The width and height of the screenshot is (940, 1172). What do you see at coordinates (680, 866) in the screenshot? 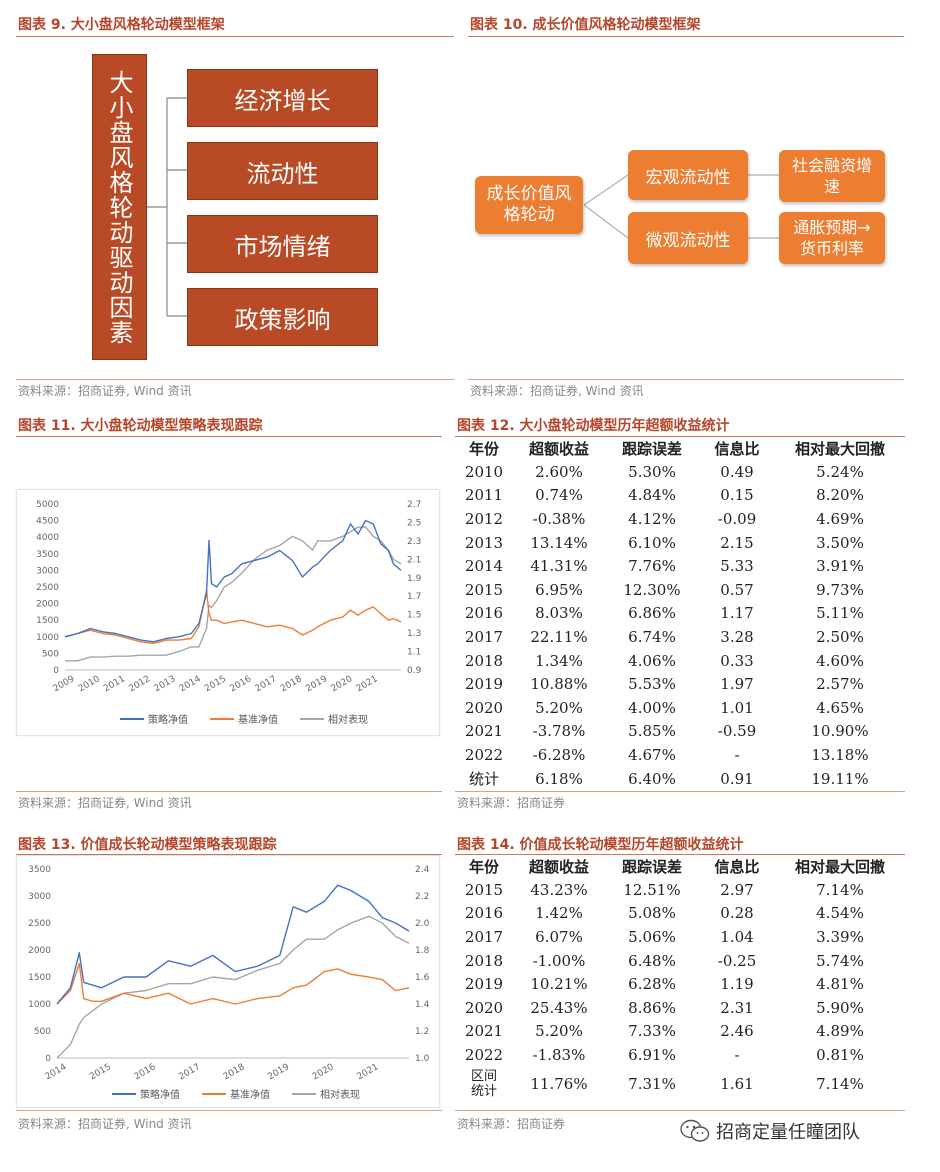
I see `table-header-row: 年份 超额收益 跟踪误差 信息比 相对最大回撤` at bounding box center [680, 866].